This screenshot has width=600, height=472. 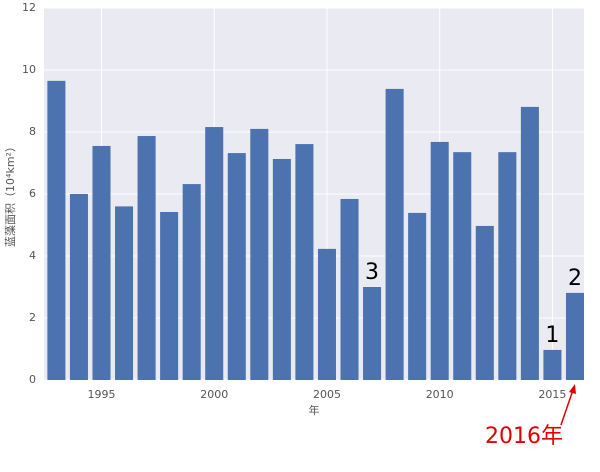 I want to click on annotation: 2, so click(x=575, y=278).